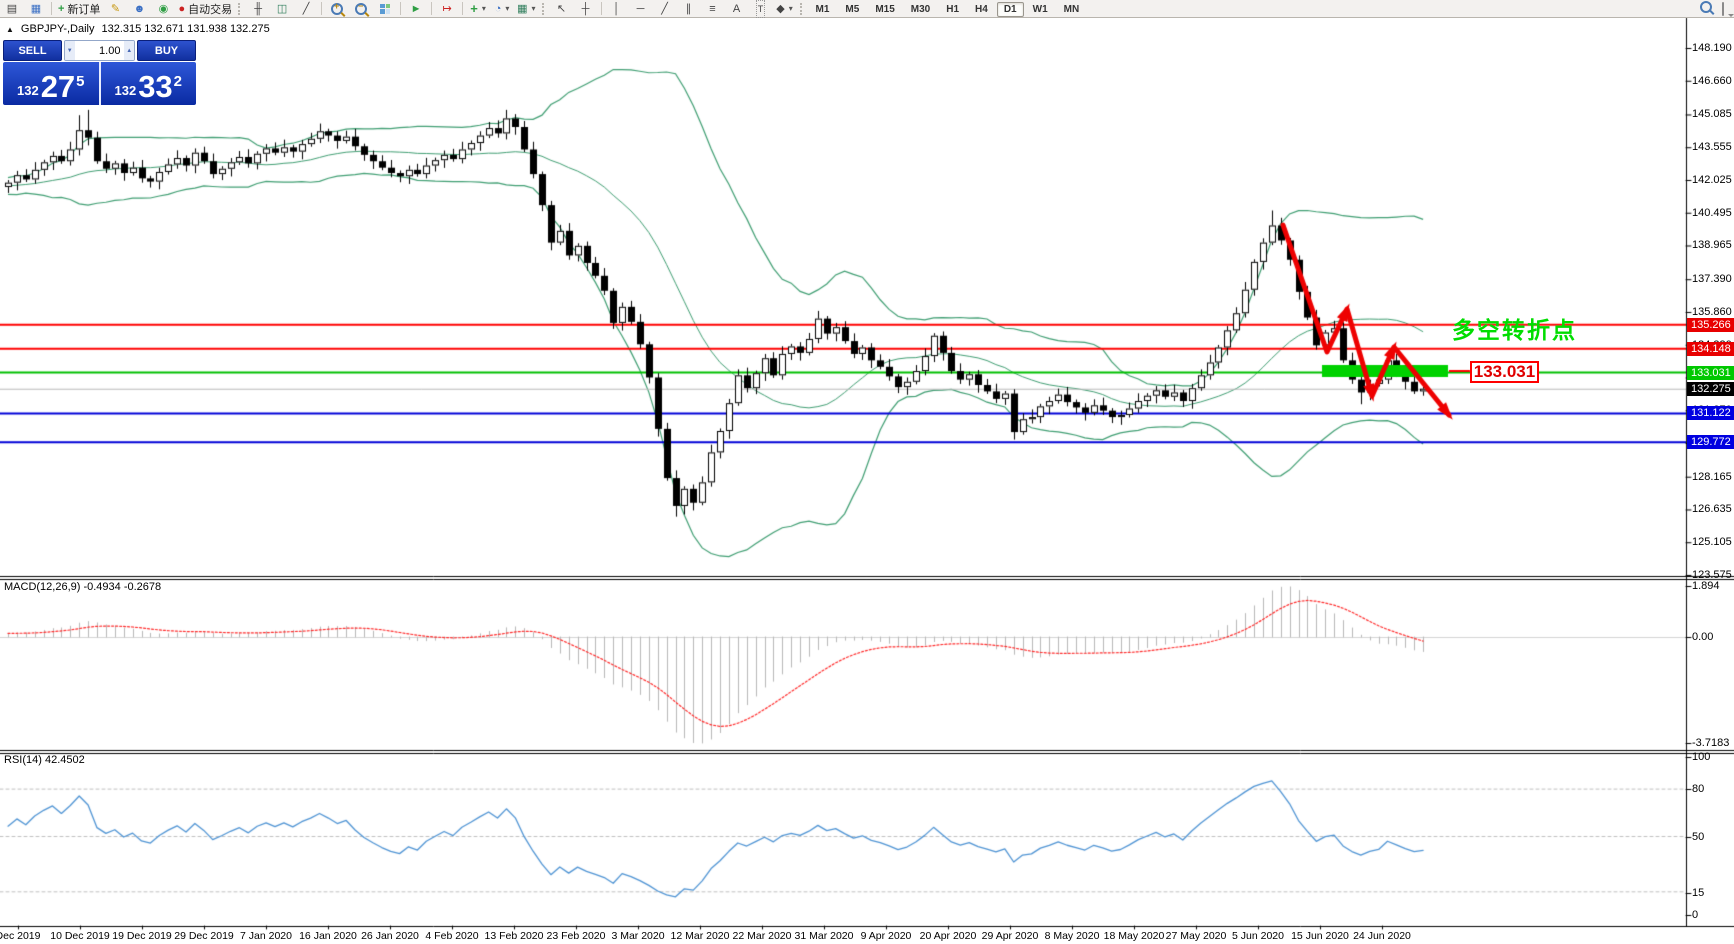 This screenshot has width=1734, height=944. Describe the element at coordinates (780, 8) in the screenshot. I see `shapes-icon: ◆` at that location.